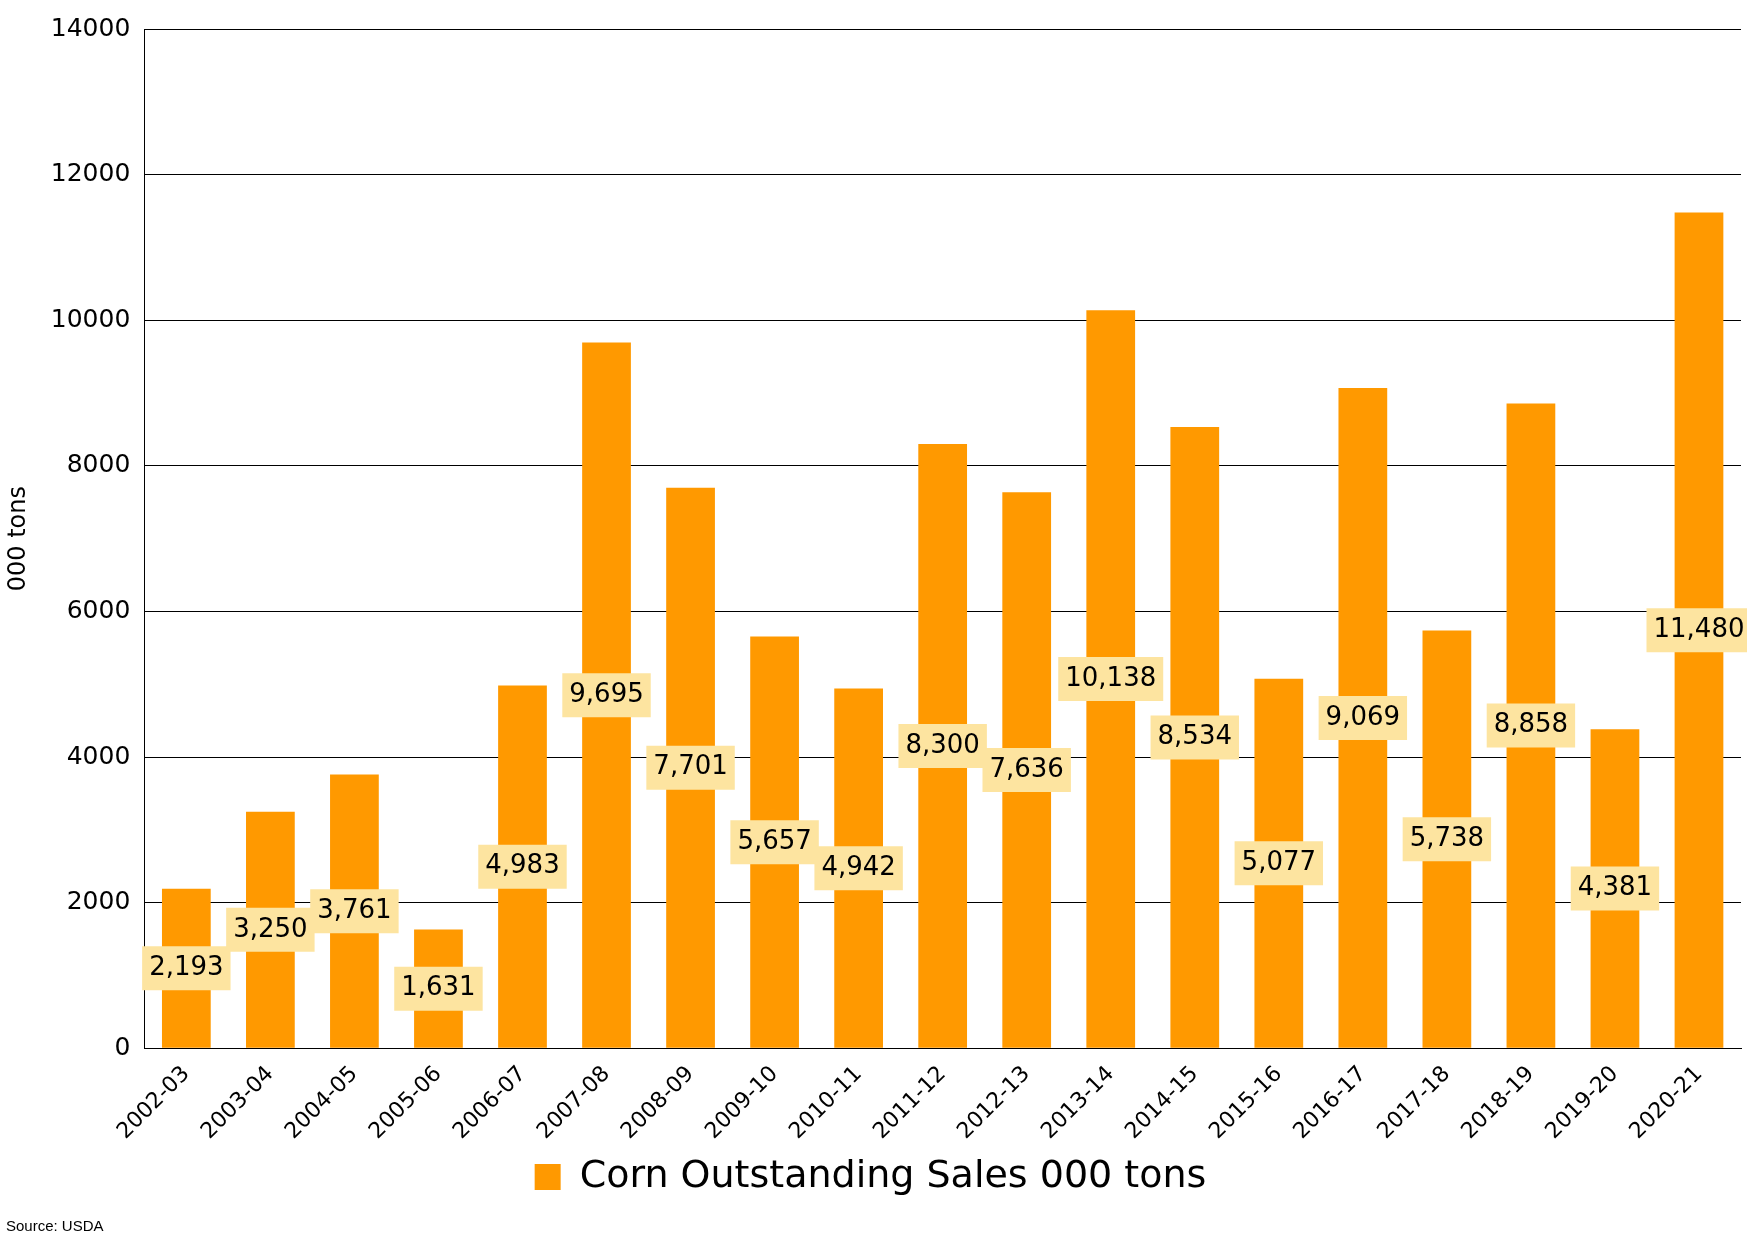  Describe the element at coordinates (438, 986) in the screenshot. I see `text: 1,631` at that location.